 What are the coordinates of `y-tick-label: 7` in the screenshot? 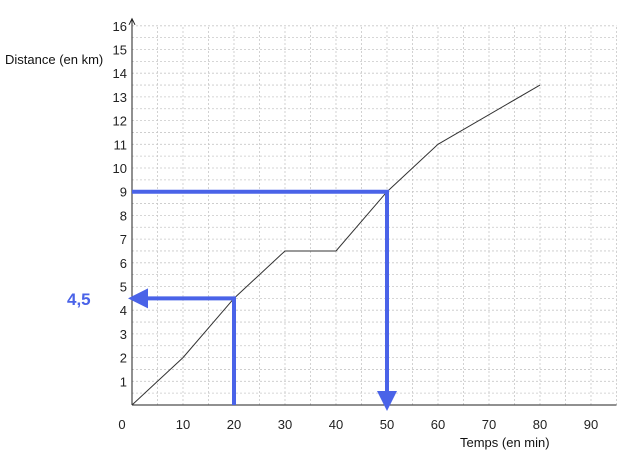 It's located at (123, 239).